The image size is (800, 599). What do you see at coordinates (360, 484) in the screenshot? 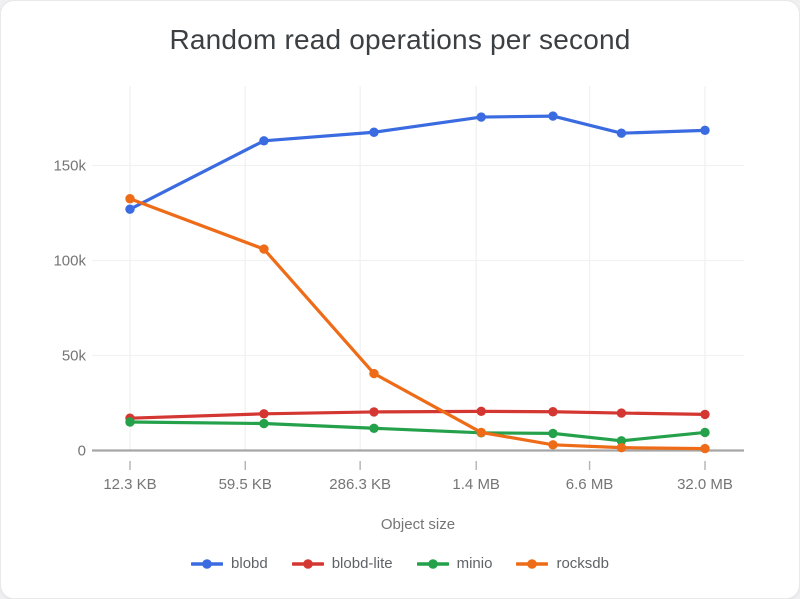
I see `x-tick-label: 286.3 KB` at bounding box center [360, 484].